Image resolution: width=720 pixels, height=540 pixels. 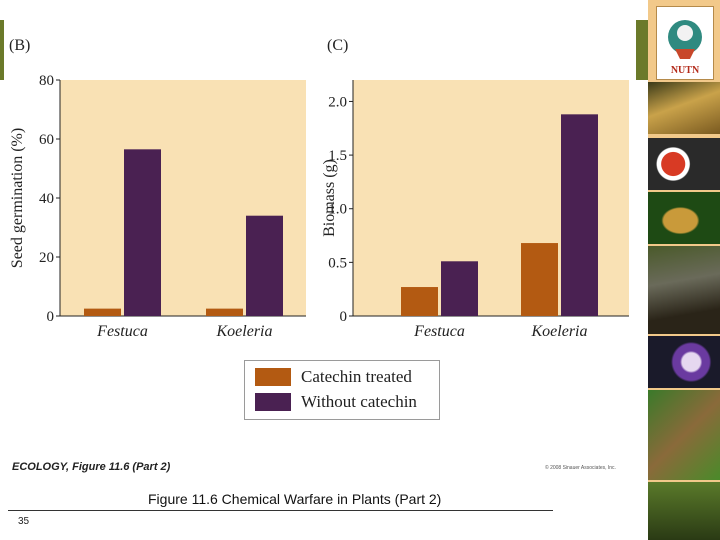 I want to click on frog-green-photo, so click(x=684, y=218).